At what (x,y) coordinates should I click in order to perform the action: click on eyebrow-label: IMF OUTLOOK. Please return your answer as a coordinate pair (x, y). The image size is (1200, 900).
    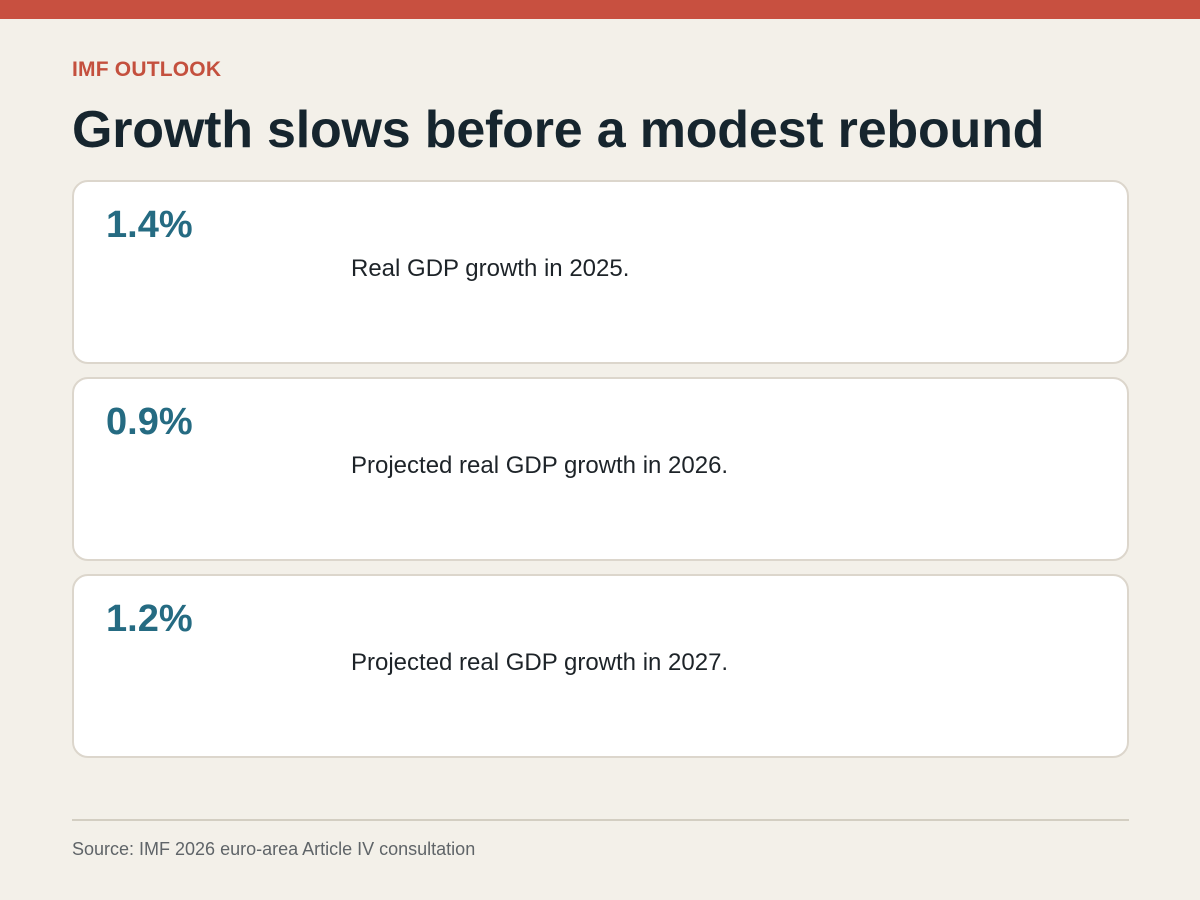
    Looking at the image, I should click on (147, 69).